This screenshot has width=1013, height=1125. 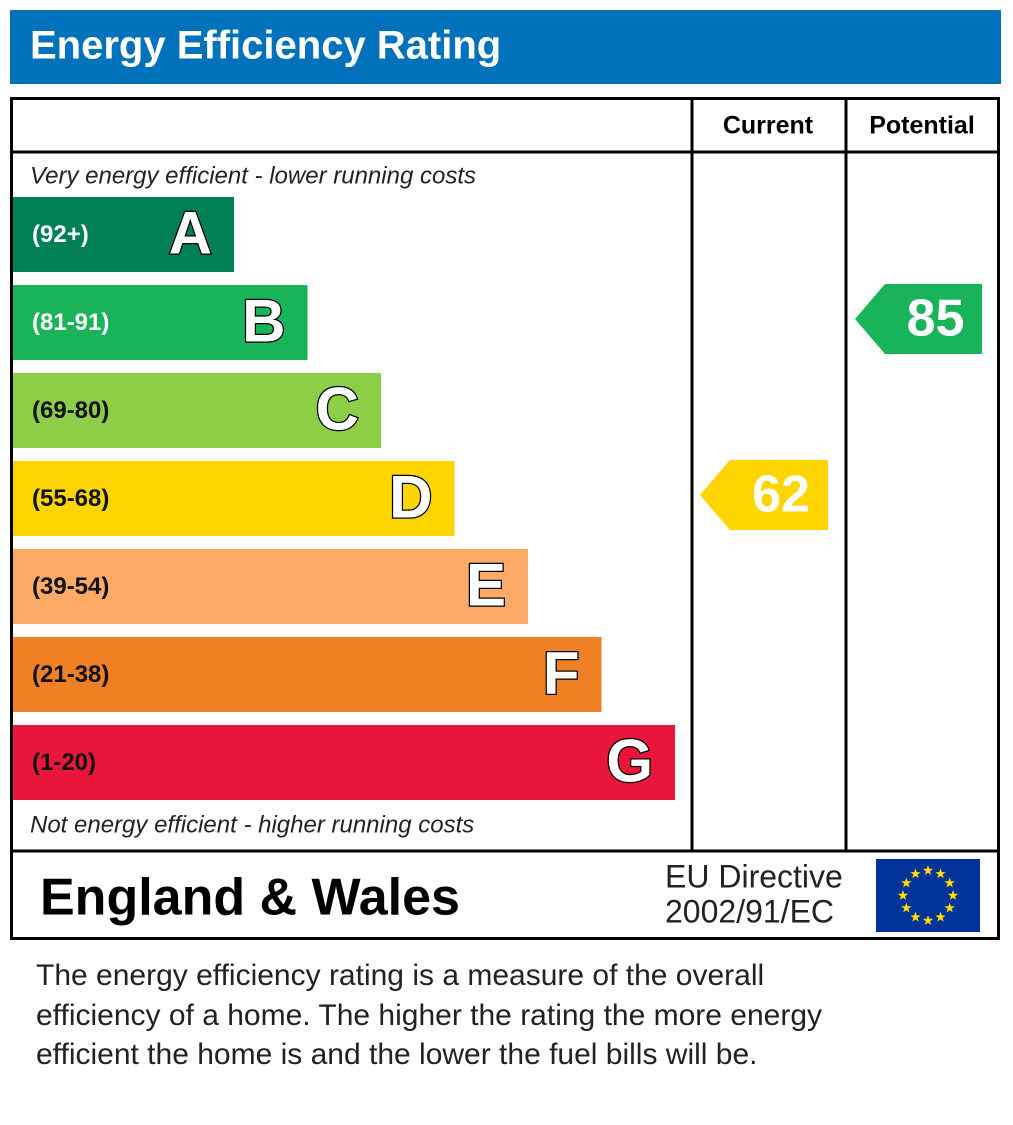 What do you see at coordinates (190, 232) in the screenshot?
I see `band-letter: A` at bounding box center [190, 232].